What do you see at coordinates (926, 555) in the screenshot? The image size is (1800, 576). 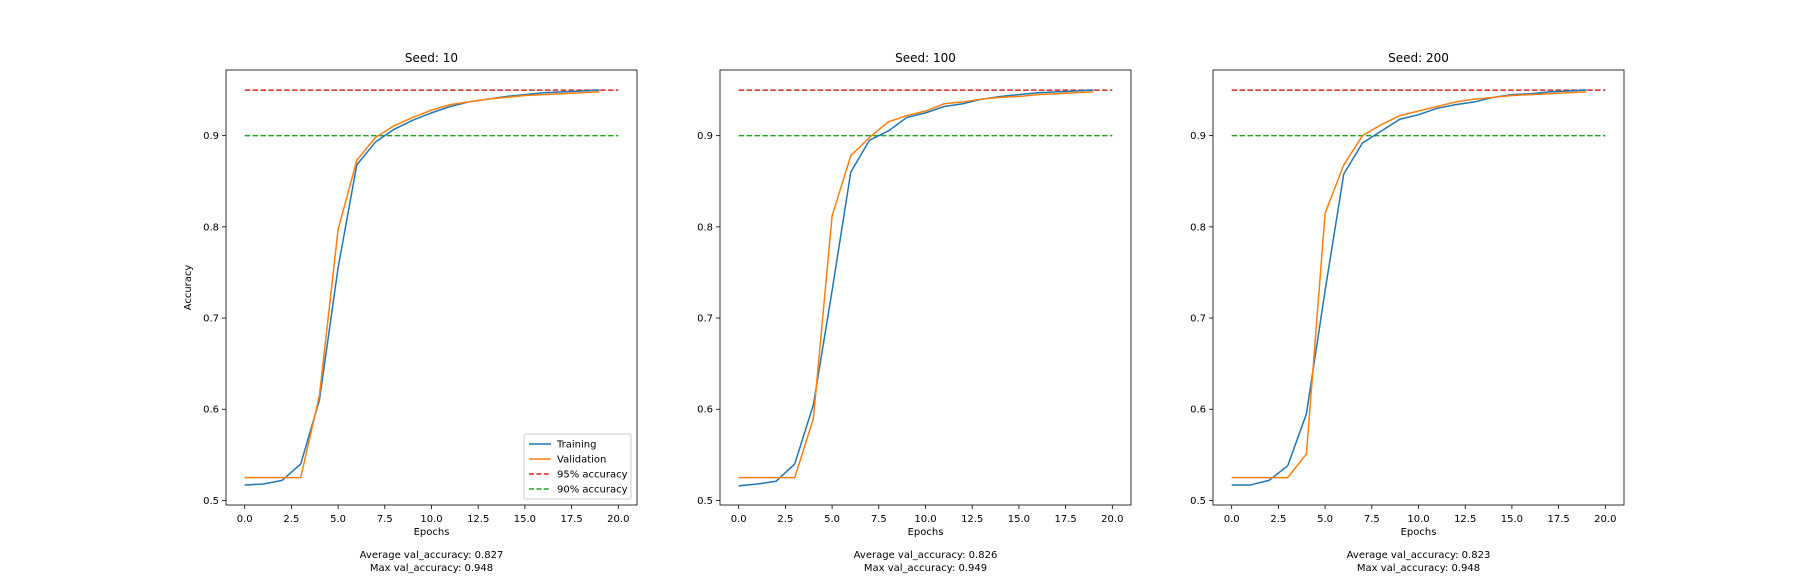 I see `stats-annotation: Average val_accuracy: 0.826` at bounding box center [926, 555].